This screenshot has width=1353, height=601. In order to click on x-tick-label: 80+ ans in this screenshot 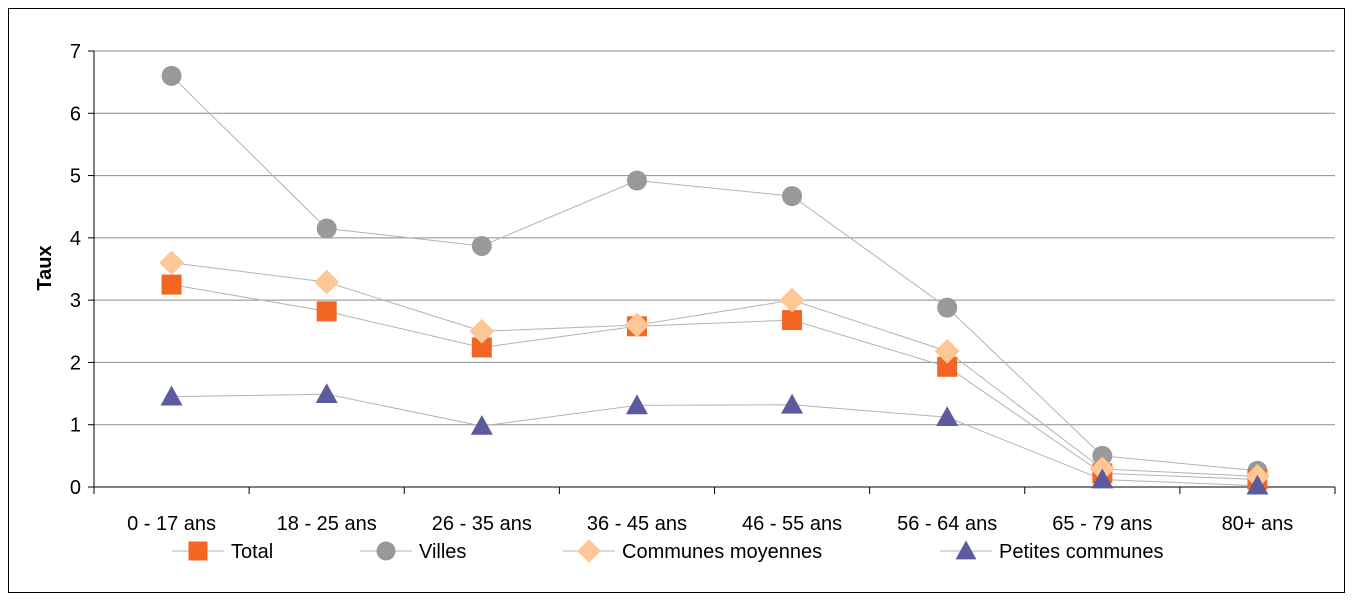, I will do `click(1258, 524)`.